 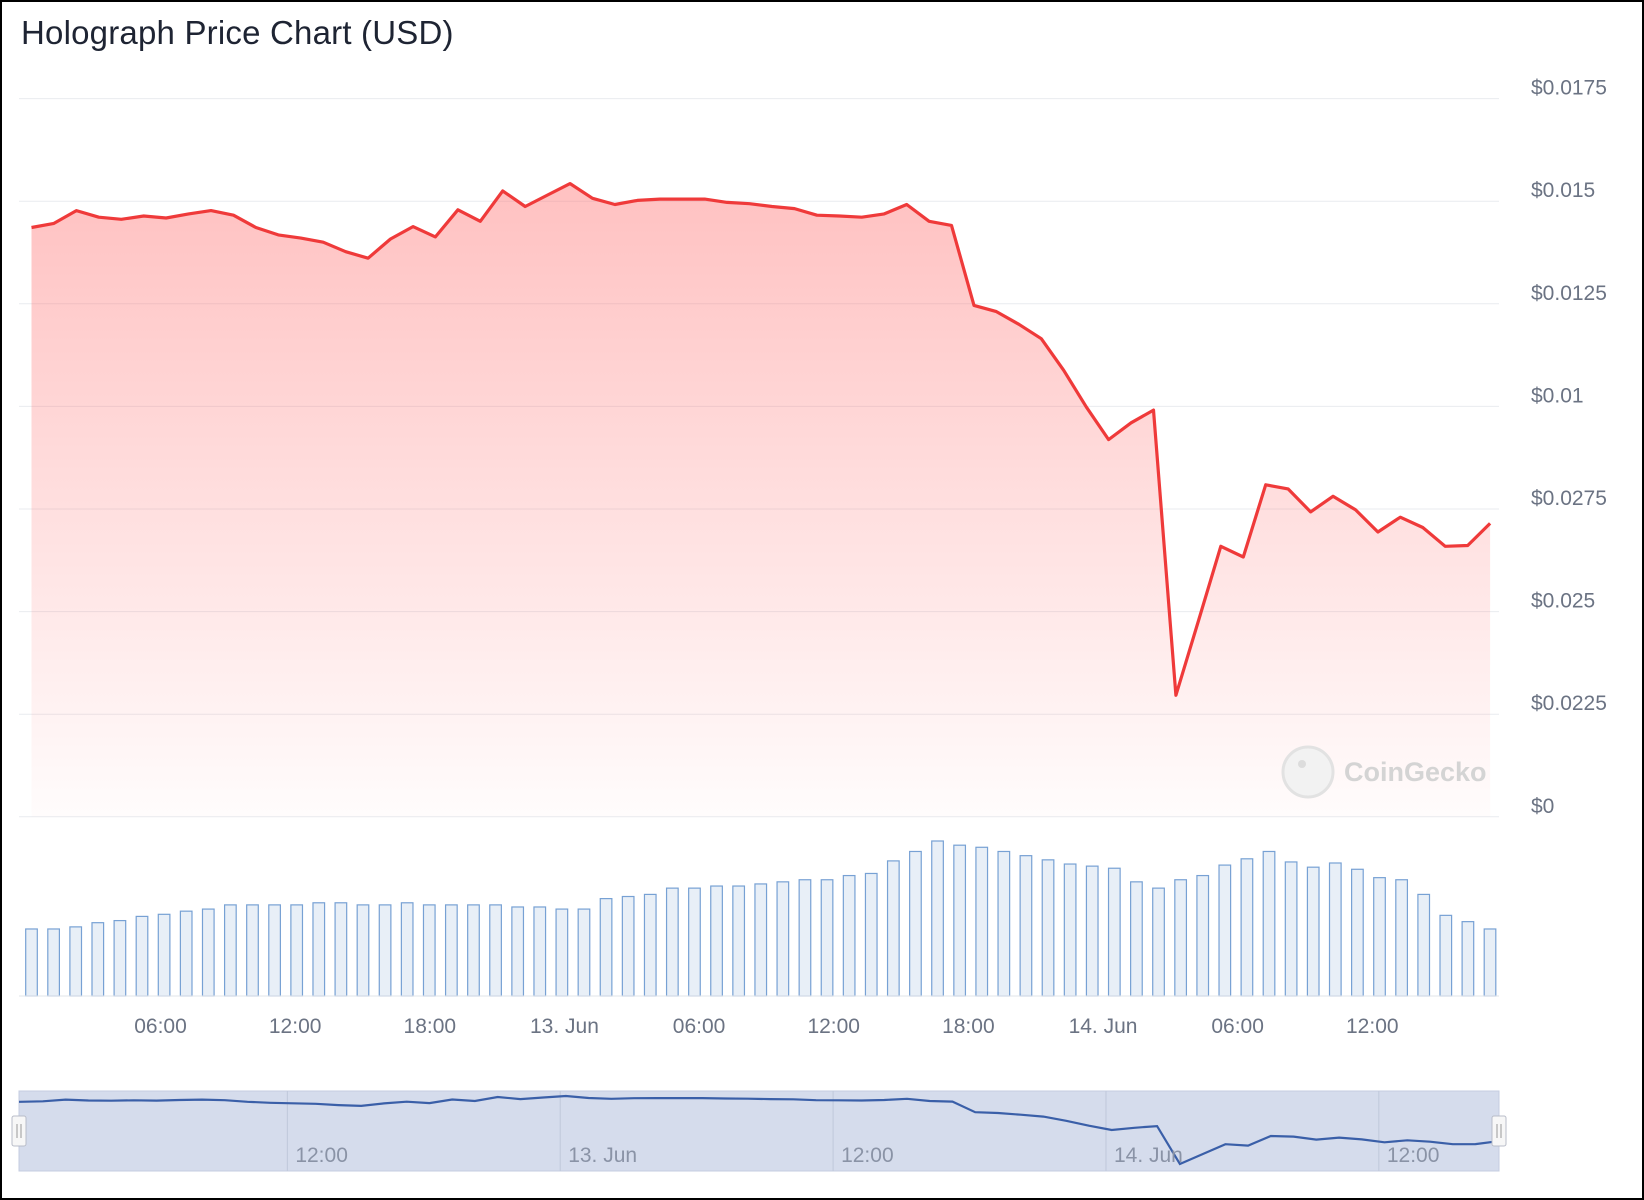 I want to click on navigator-range, so click(x=759, y=1131).